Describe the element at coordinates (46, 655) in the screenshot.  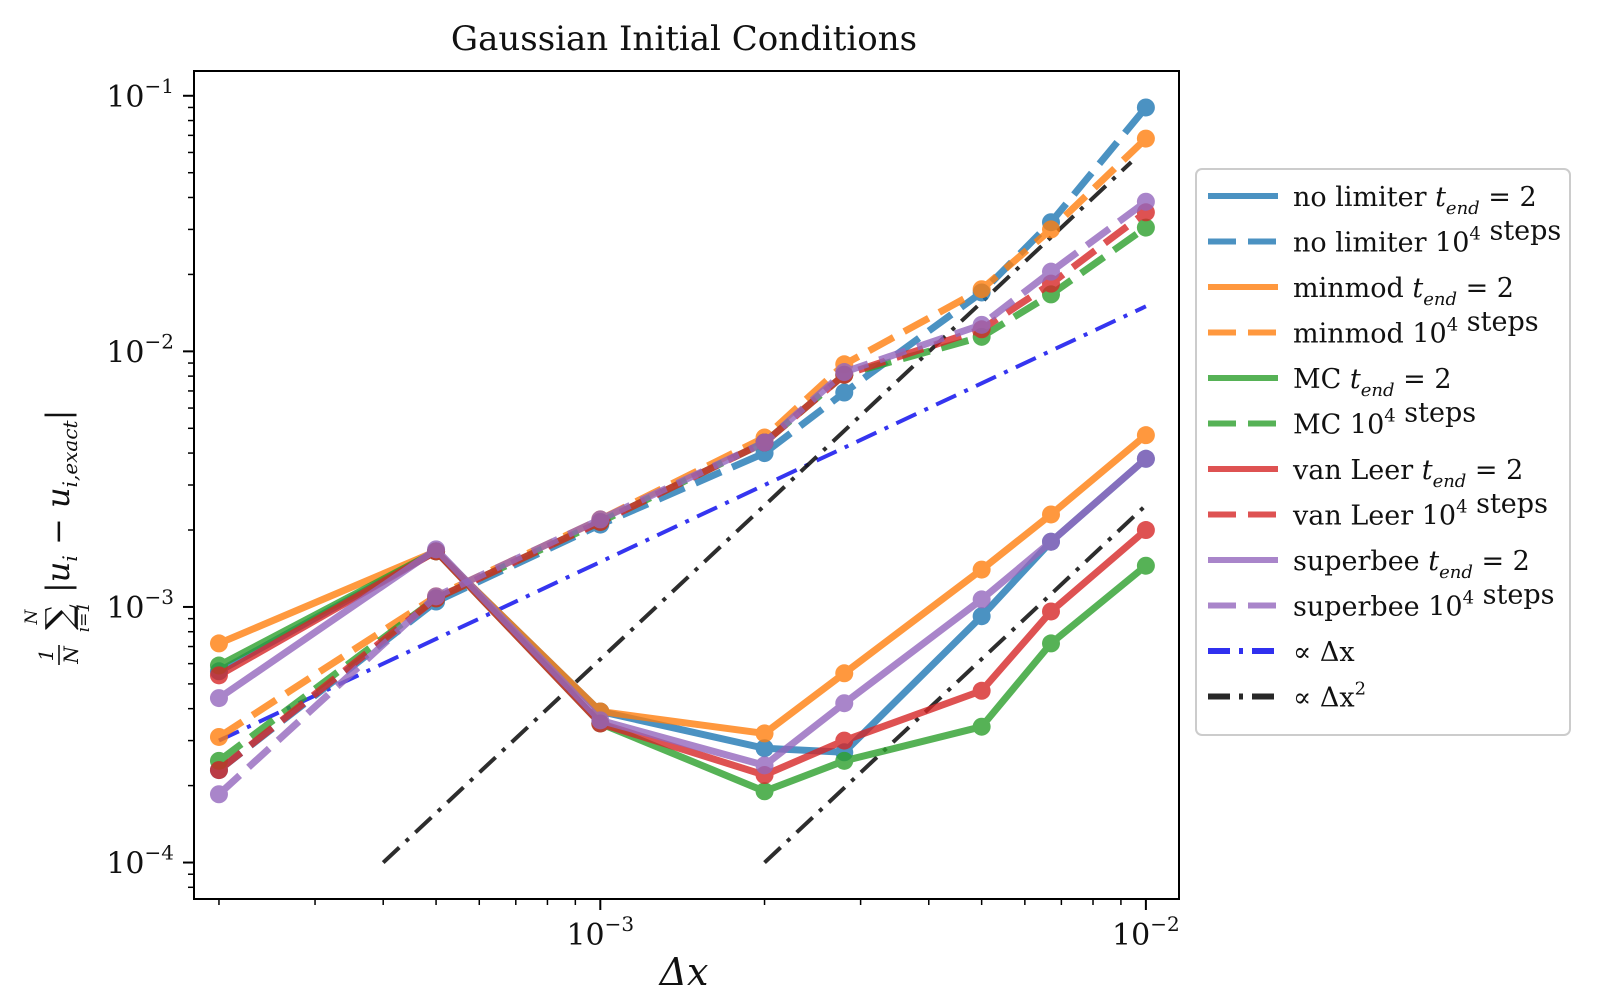
I see `y-axis-label-fraction-num: 1` at that location.